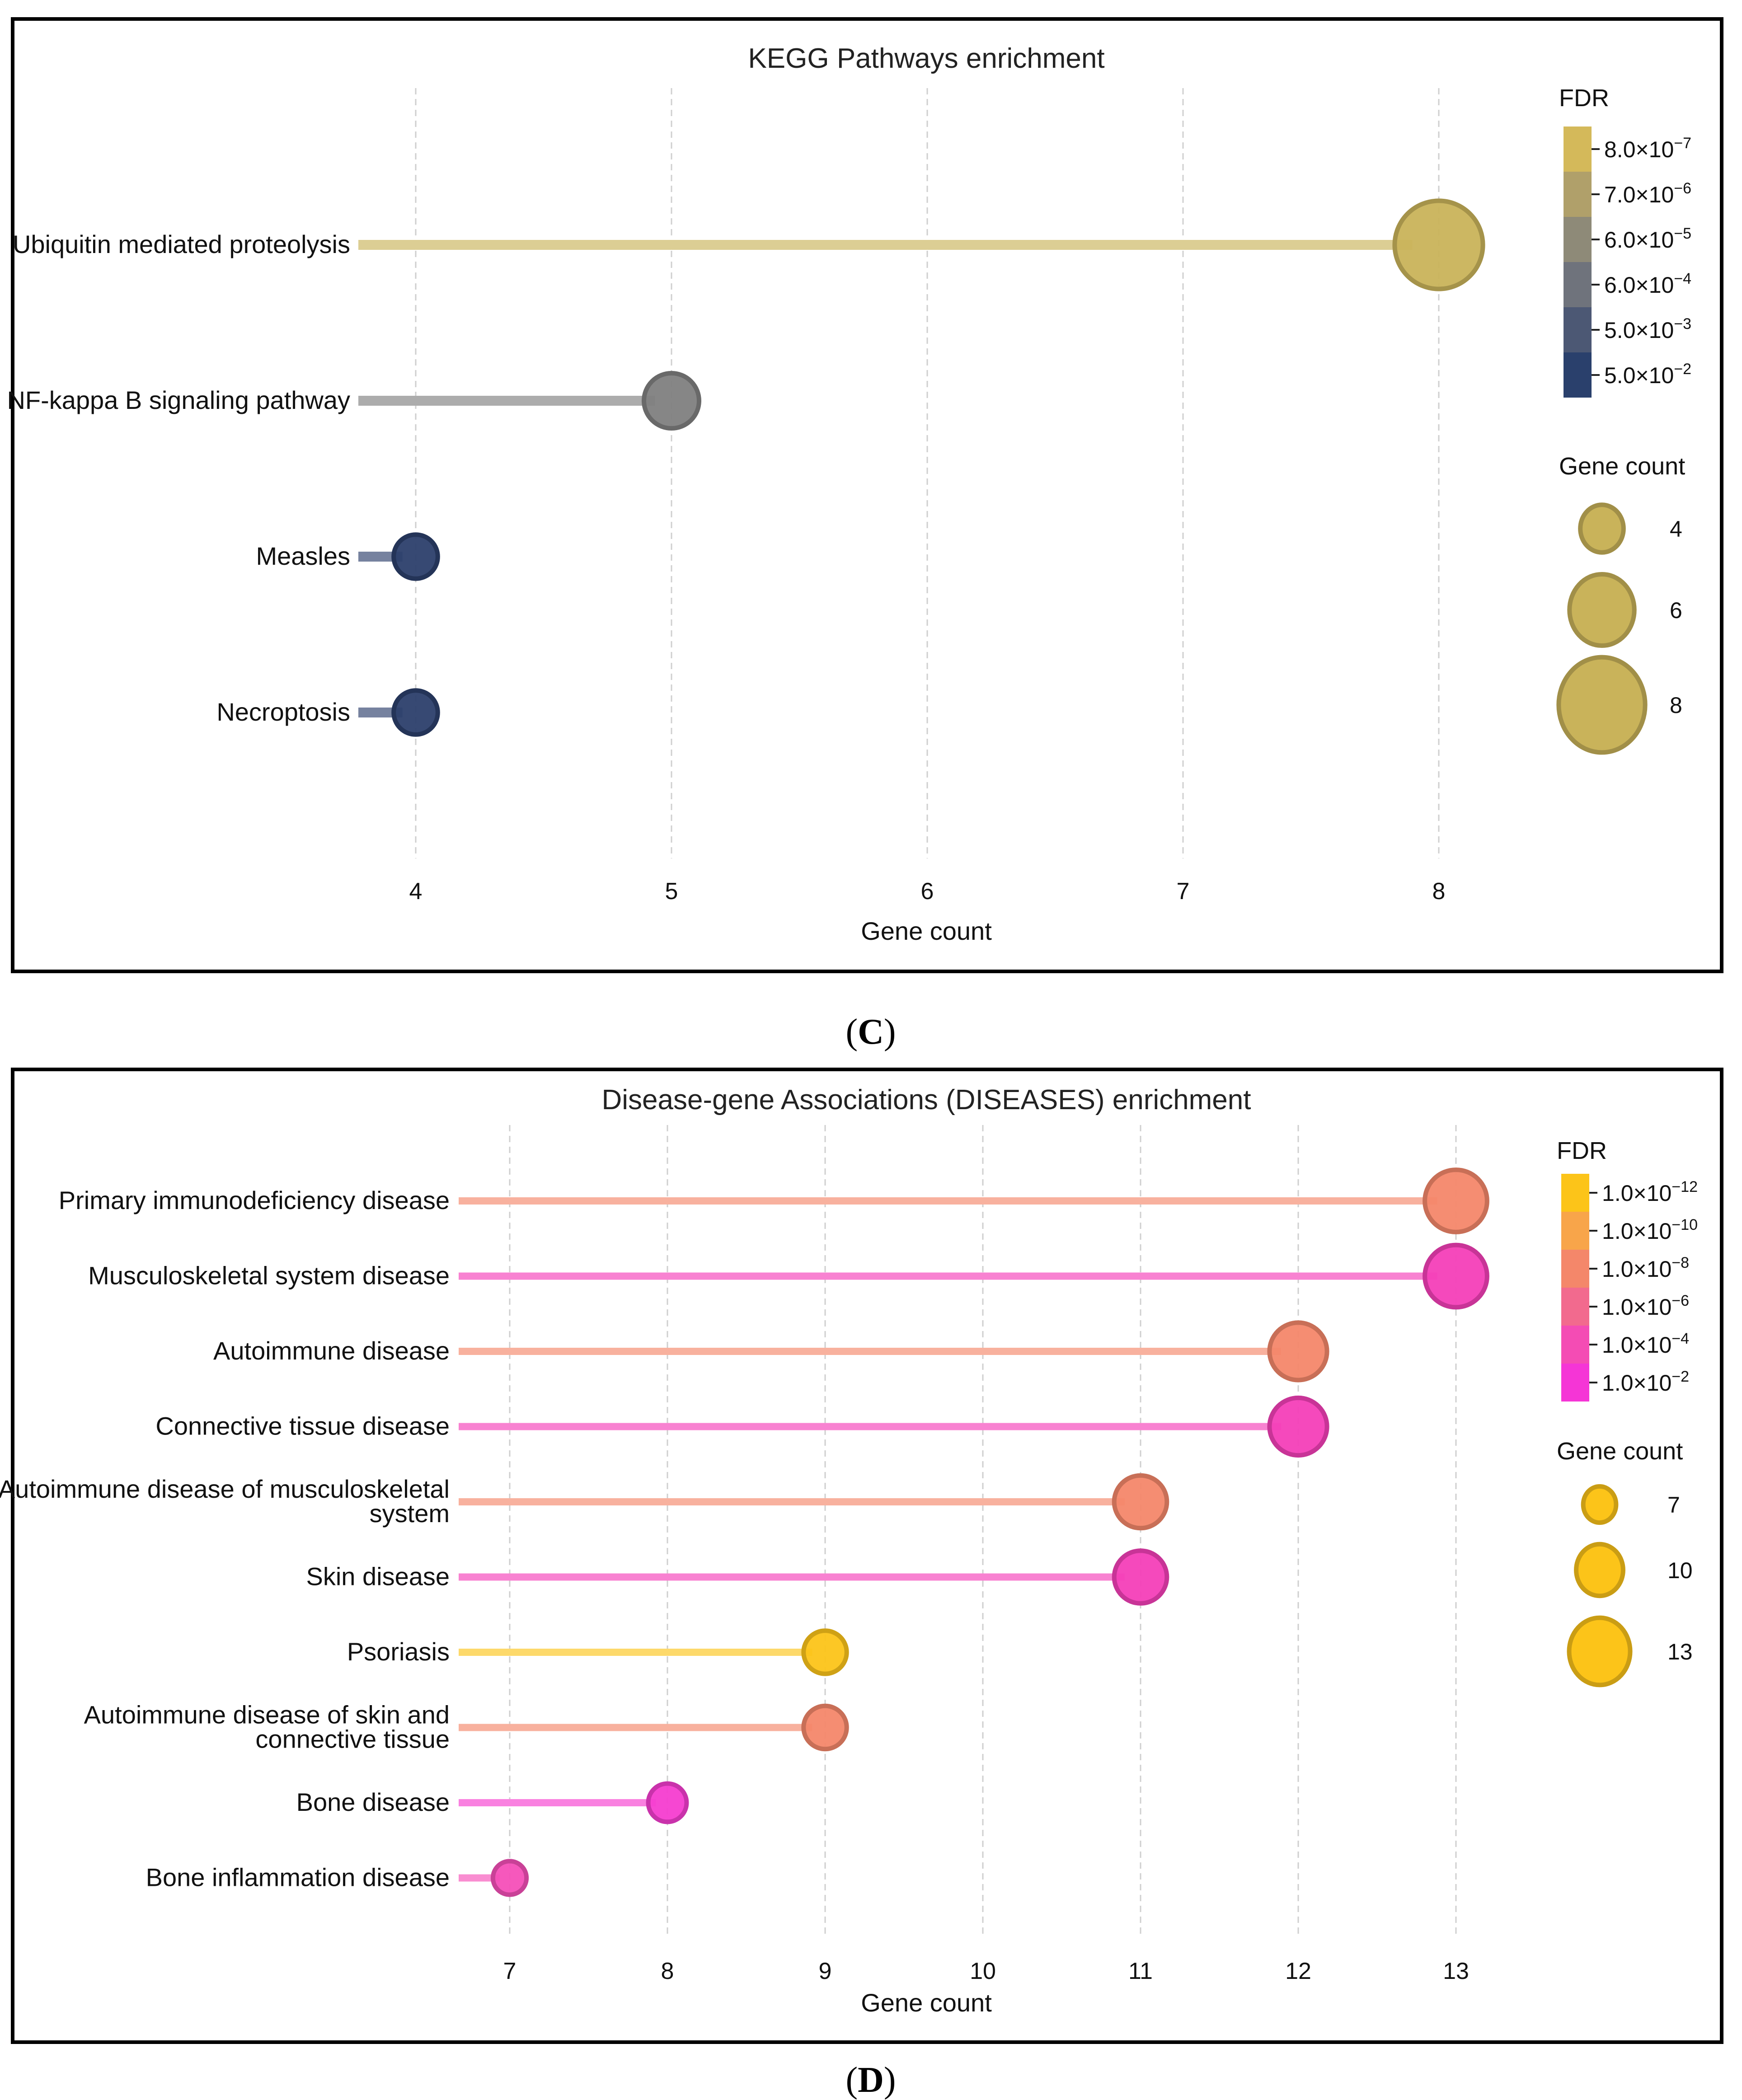  What do you see at coordinates (1639, 194) in the screenshot?
I see `fdr-mantissa: 7.0×10` at bounding box center [1639, 194].